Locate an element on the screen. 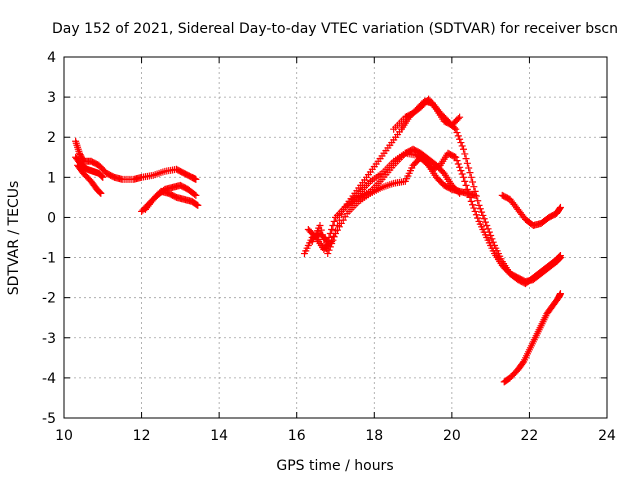  x-axis-label: GPS time / hours is located at coordinates (334, 466).